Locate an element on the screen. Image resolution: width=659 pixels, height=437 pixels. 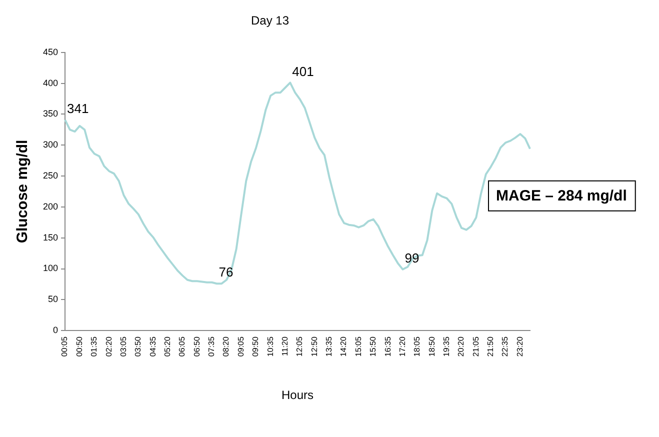
x-tick-label: 09:50 is located at coordinates (255, 346).